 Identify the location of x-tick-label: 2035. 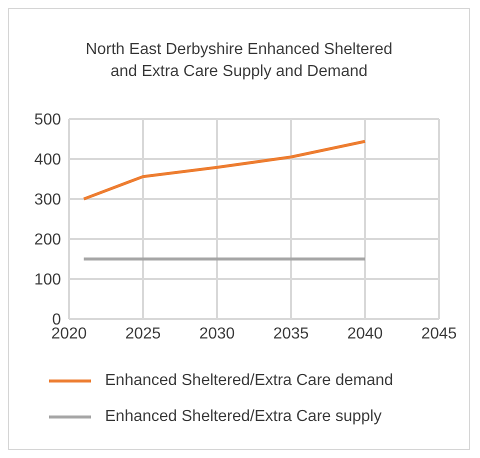
(291, 333).